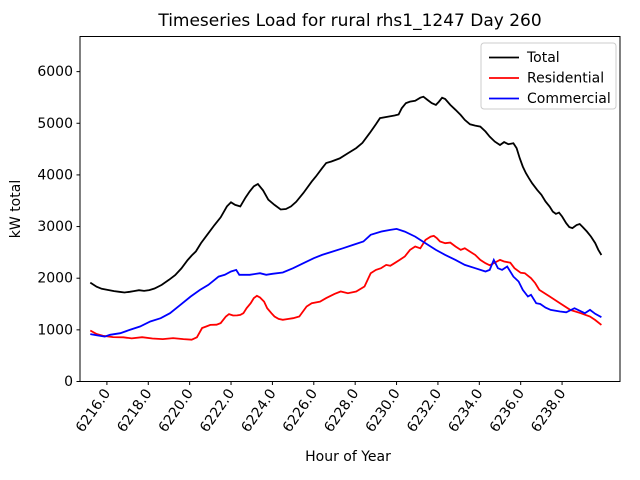 The image size is (640, 480). Describe the element at coordinates (68, 382) in the screenshot. I see `y-tick-label: 0` at that location.